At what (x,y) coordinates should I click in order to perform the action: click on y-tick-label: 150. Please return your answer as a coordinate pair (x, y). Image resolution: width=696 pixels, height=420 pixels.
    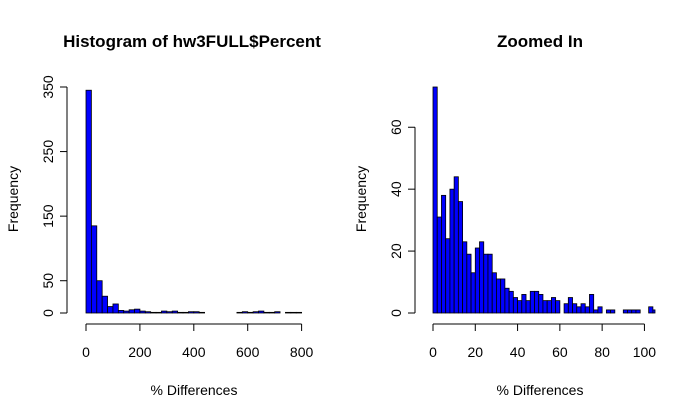
    Looking at the image, I should click on (48, 216).